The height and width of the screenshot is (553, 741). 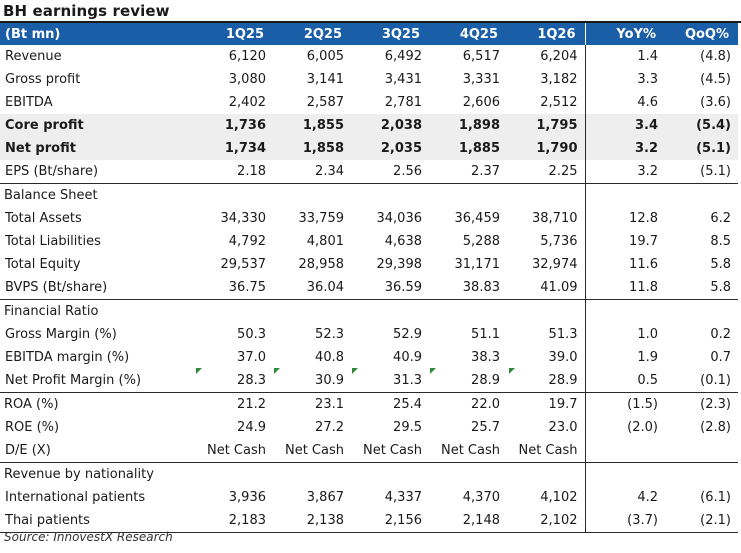 I want to click on column-header-1q26: 1Q26, so click(x=546, y=34).